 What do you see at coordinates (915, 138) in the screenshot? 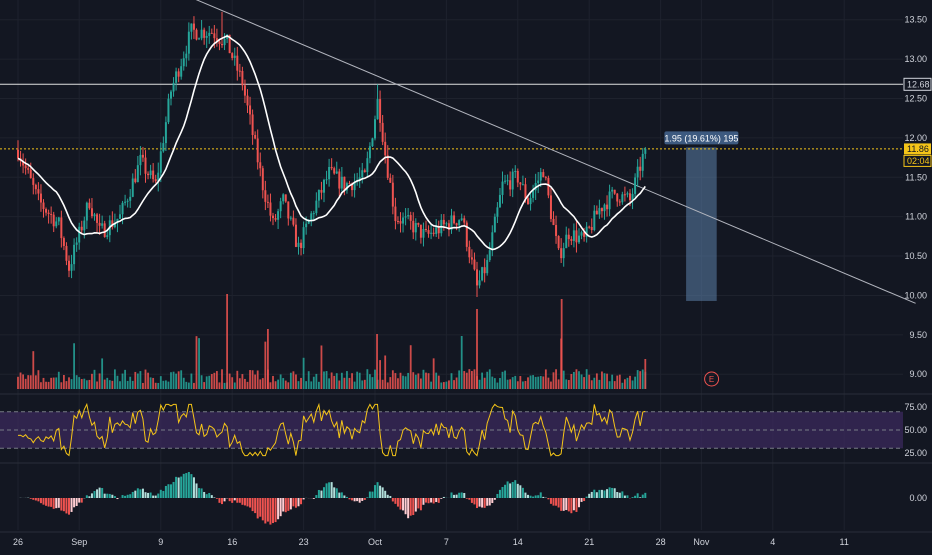
I see `price-tick-label: 12.00` at bounding box center [915, 138].